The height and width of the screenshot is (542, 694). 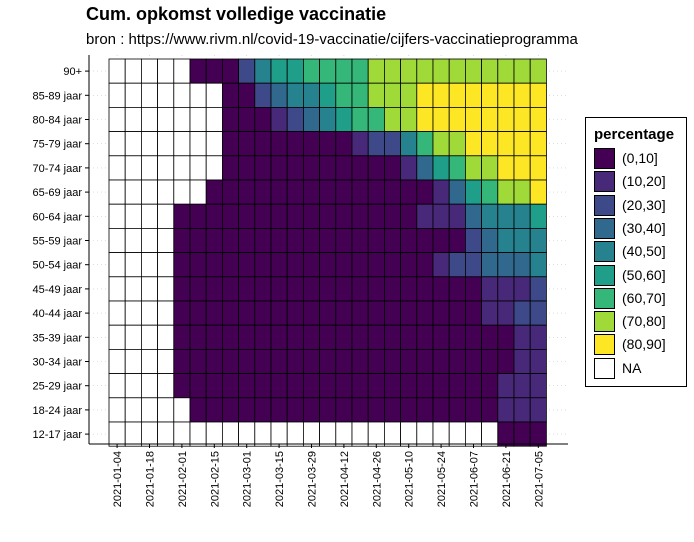 What do you see at coordinates (644, 321) in the screenshot?
I see `legend-label: (70,80]` at bounding box center [644, 321].